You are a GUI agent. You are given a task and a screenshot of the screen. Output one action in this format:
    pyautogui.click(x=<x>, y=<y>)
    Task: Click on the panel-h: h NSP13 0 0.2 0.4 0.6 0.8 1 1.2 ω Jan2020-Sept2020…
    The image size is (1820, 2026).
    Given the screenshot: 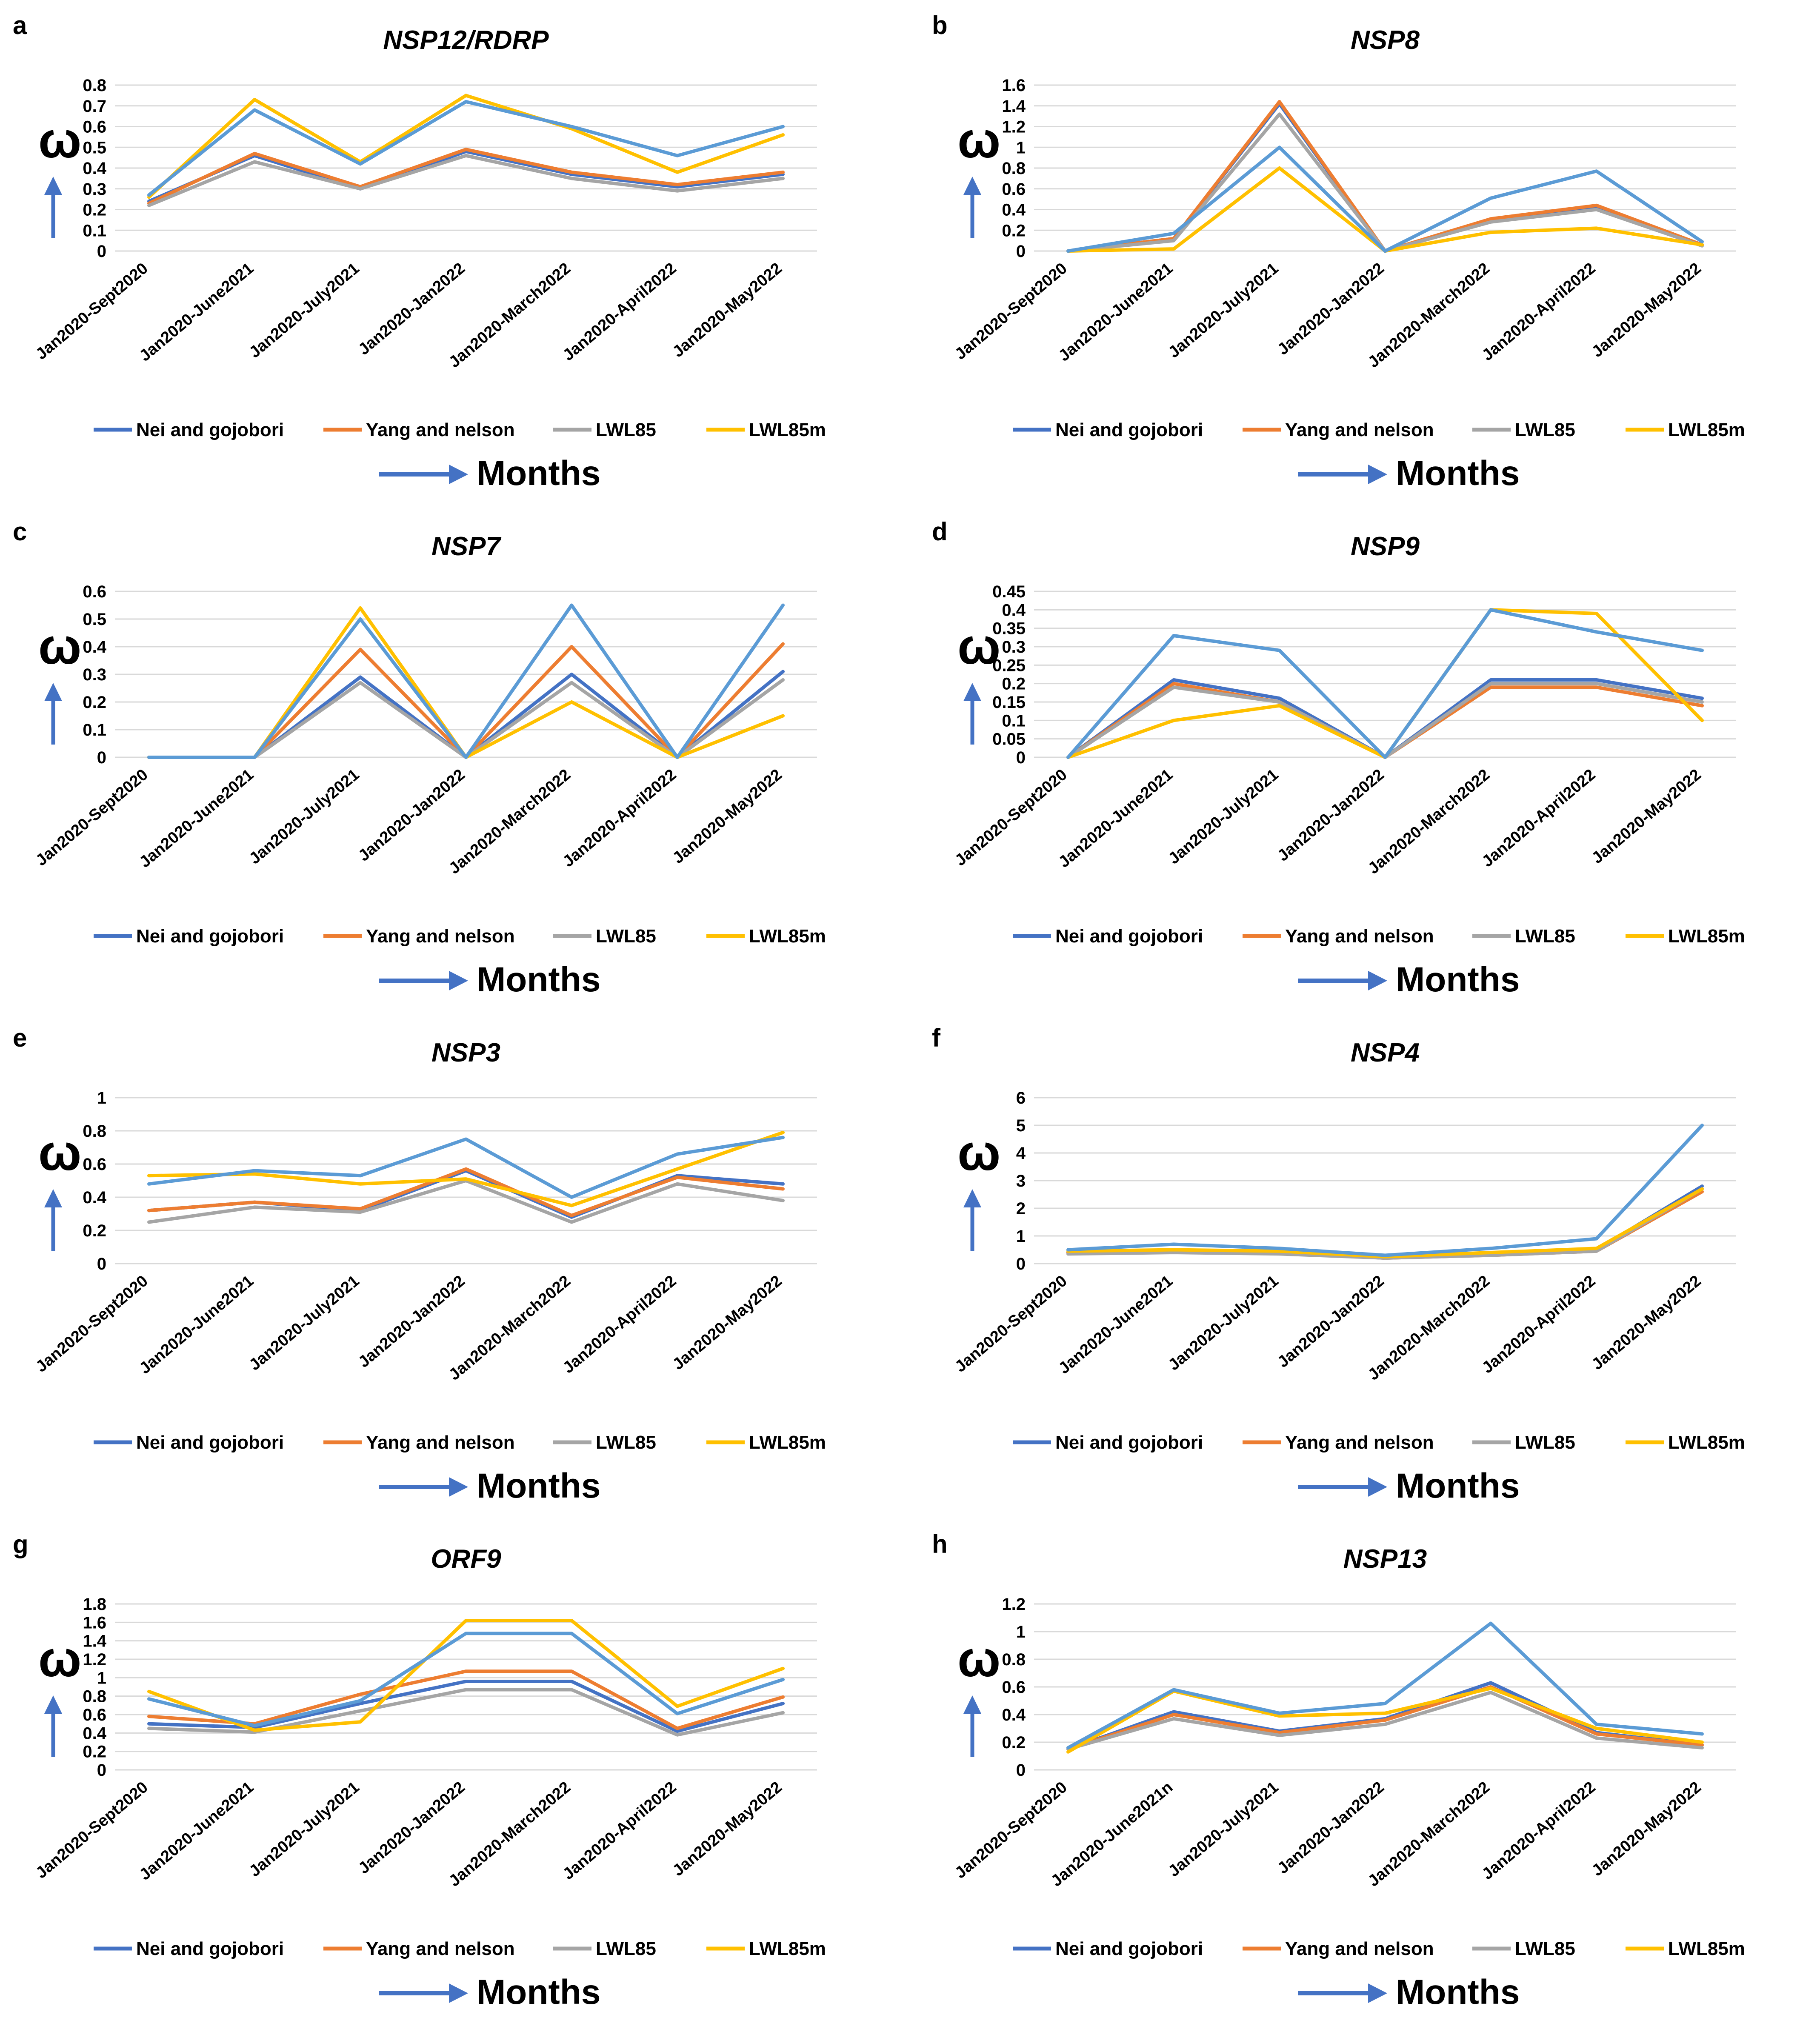 What is the action you would take?
    pyautogui.click(x=1374, y=1770)
    